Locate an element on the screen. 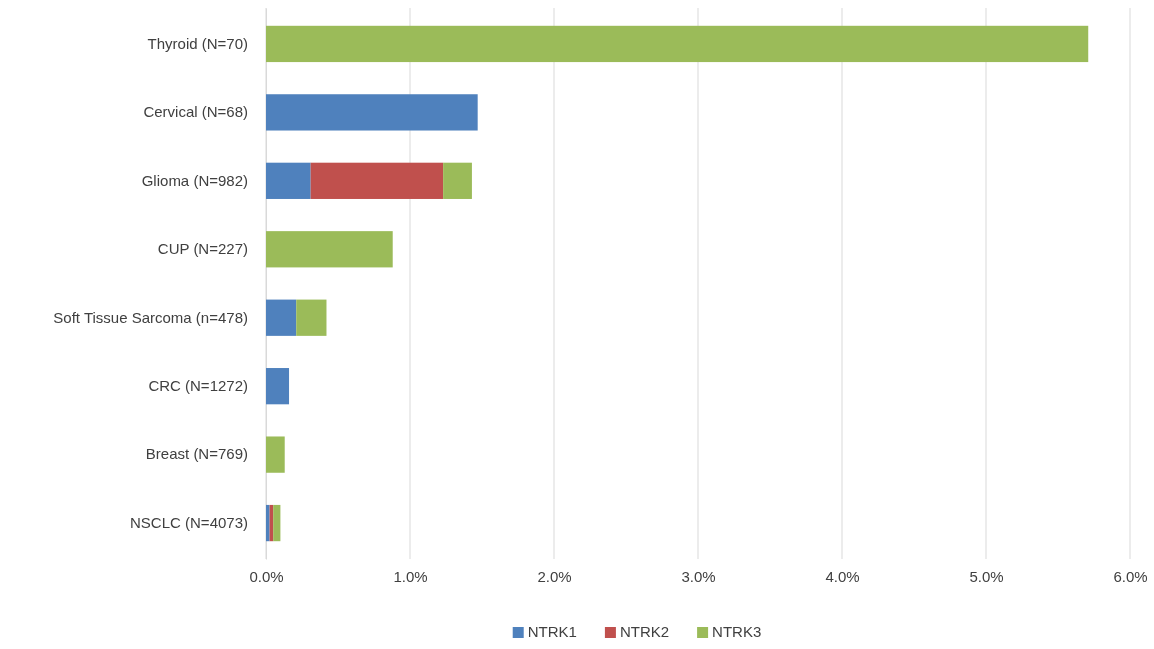 This screenshot has height=649, width=1154. x-tick-label: 0.0% is located at coordinates (266, 576).